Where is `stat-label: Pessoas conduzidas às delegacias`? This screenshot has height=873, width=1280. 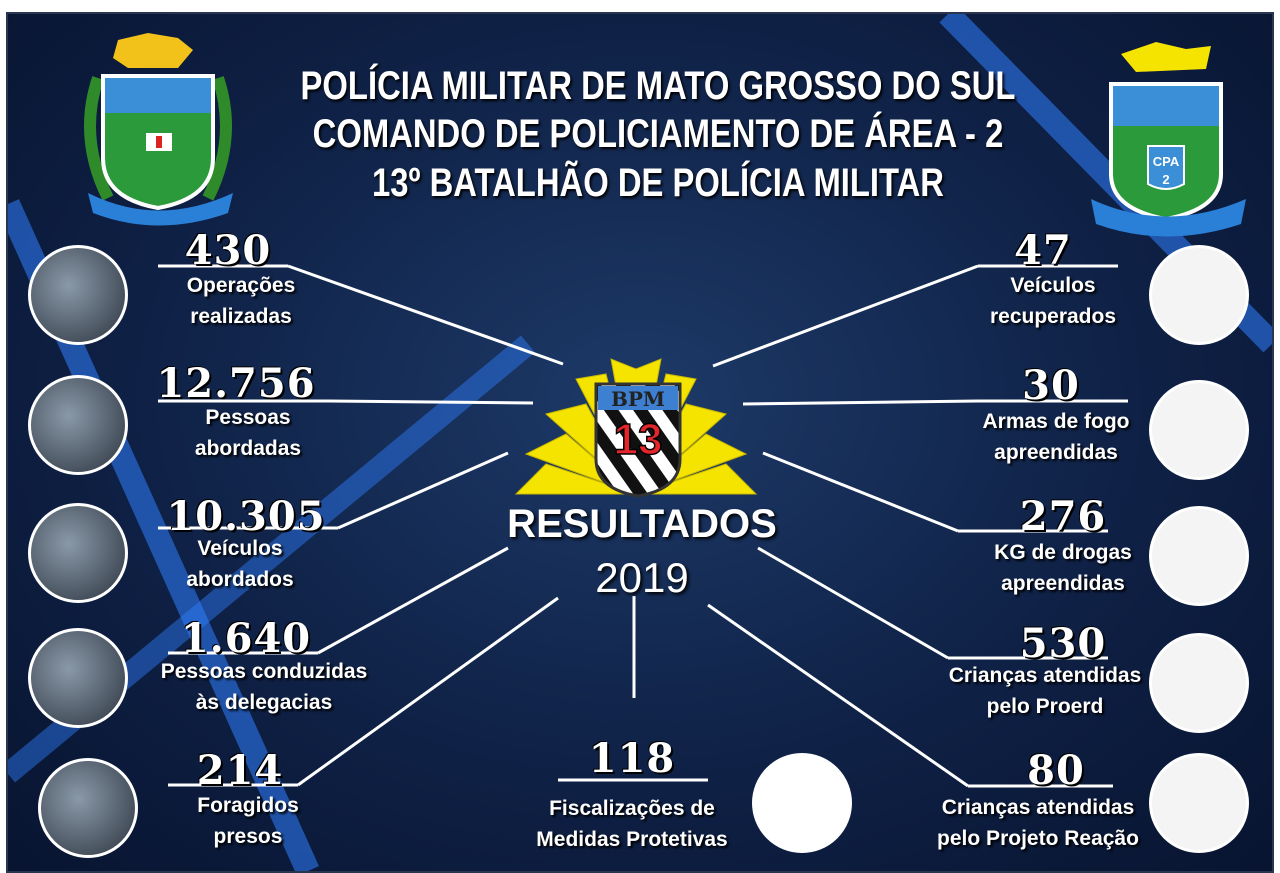
stat-label: Pessoas conduzidas às delegacias is located at coordinates (264, 687).